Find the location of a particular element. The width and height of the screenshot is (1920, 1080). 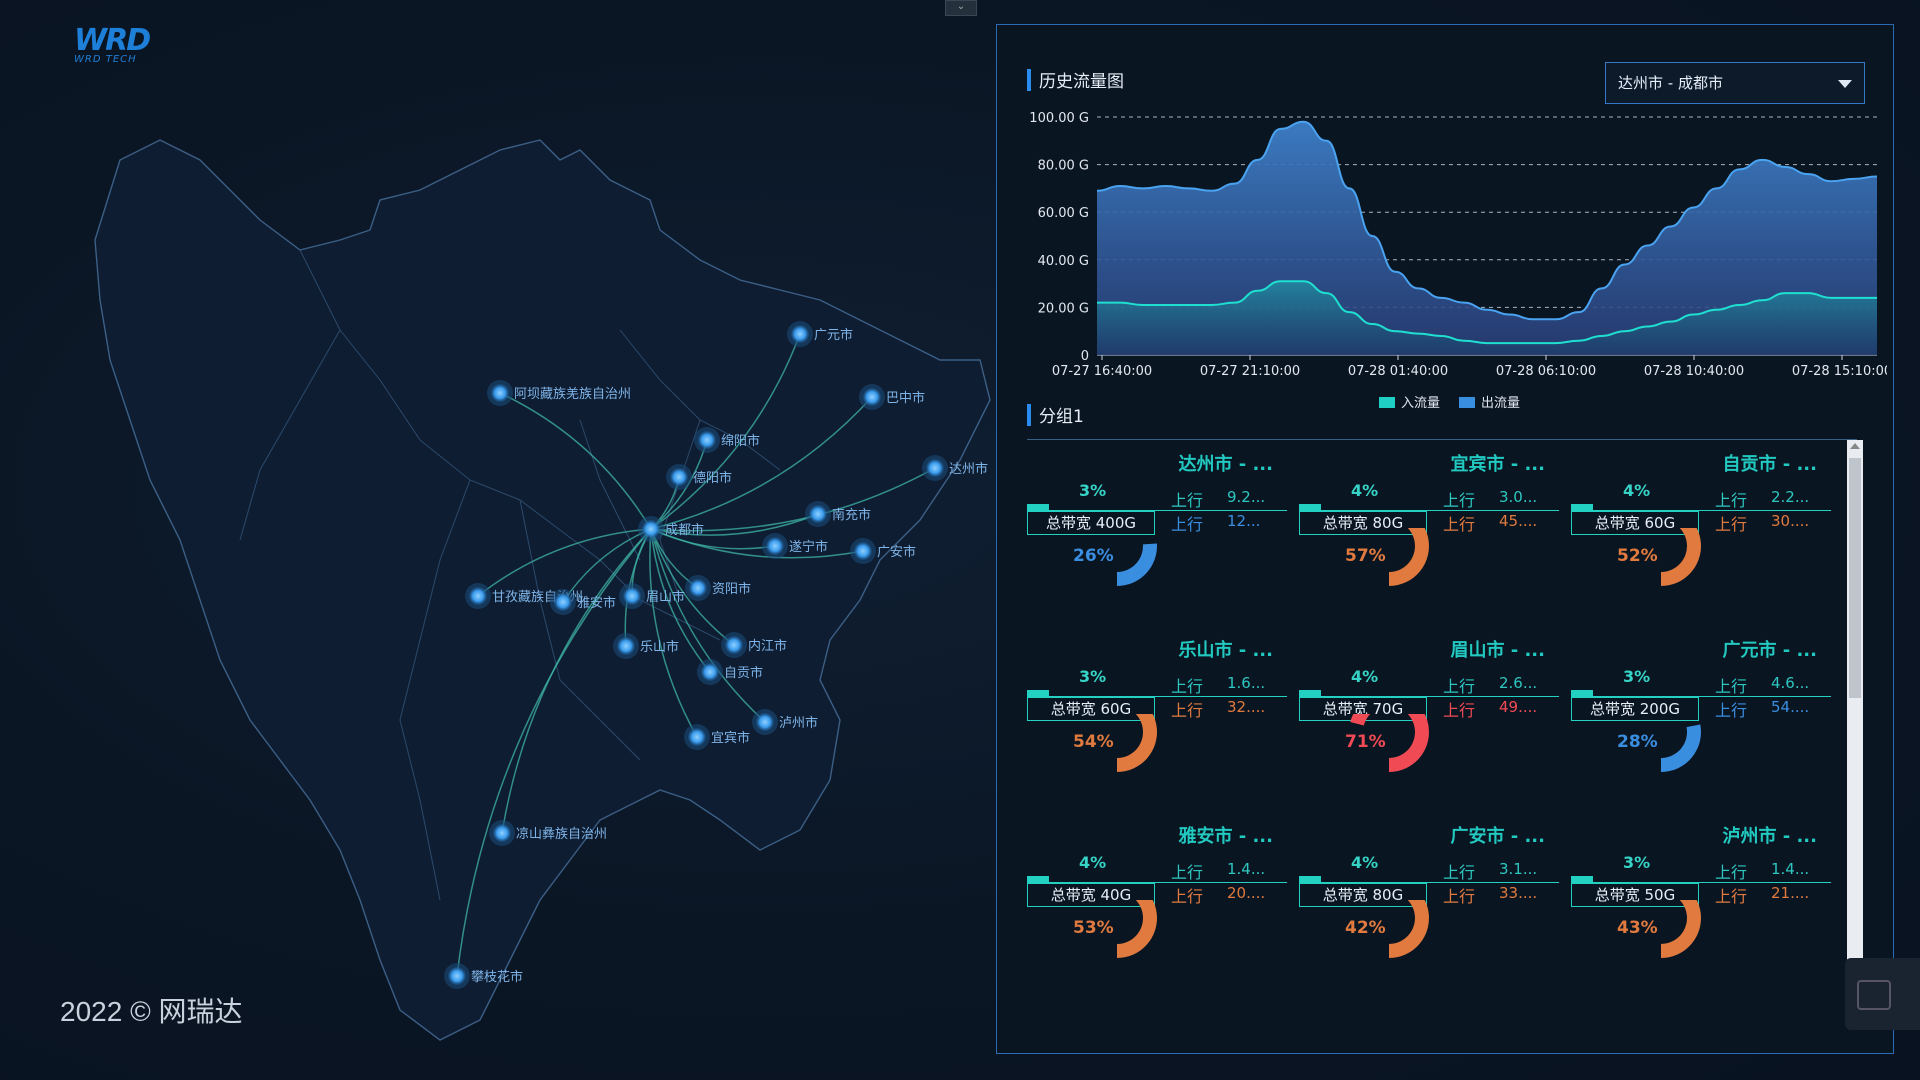

city-marker: 雅安市 is located at coordinates (583, 602).